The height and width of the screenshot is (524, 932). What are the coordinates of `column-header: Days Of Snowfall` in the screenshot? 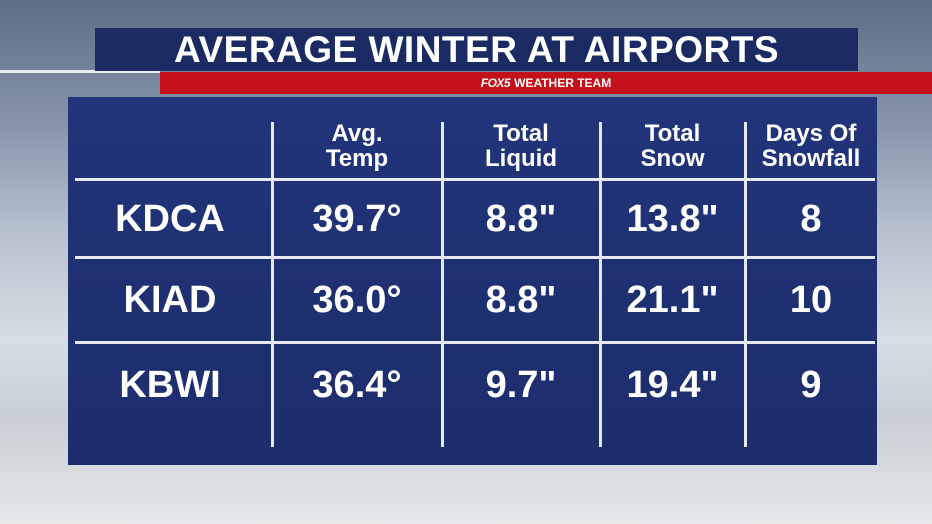 It's located at (811, 146).